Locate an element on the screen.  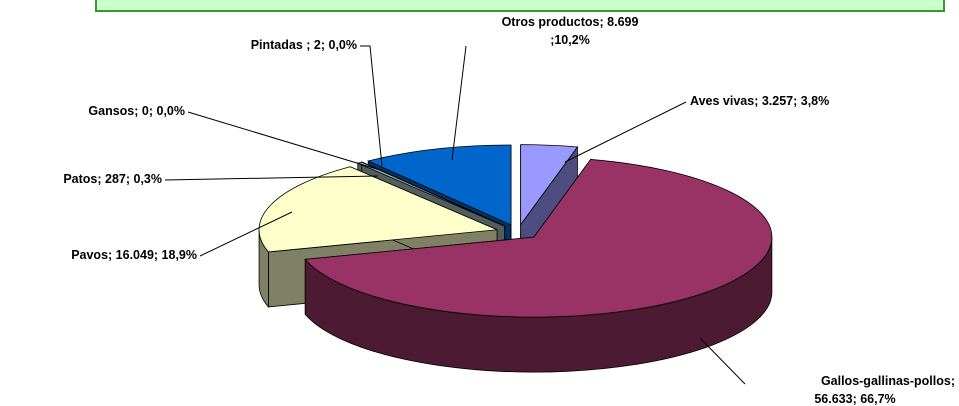
label-part: 3,8% is located at coordinates (815, 101).